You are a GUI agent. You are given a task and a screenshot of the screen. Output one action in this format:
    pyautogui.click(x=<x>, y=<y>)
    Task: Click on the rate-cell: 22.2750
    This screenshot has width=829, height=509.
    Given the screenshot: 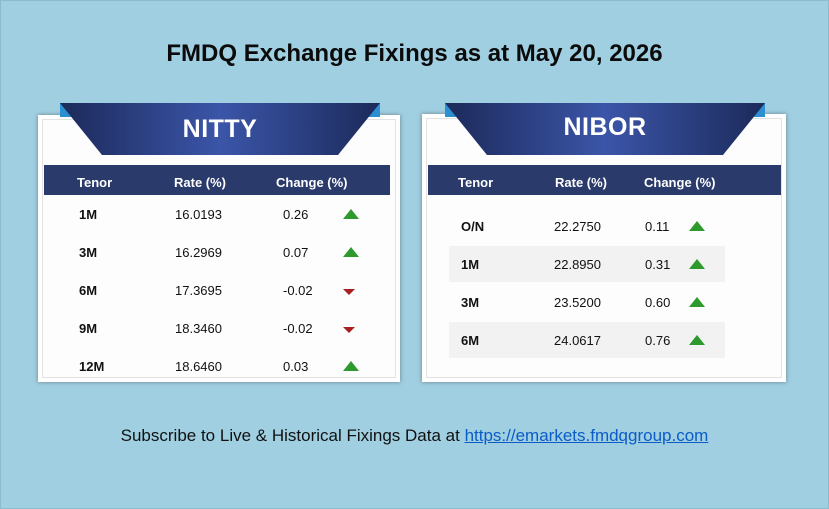 What is the action you would take?
    pyautogui.click(x=577, y=226)
    